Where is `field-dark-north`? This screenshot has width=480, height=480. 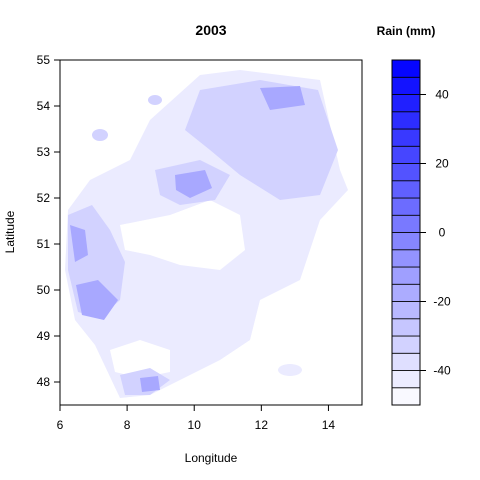 field-dark-north is located at coordinates (282, 98).